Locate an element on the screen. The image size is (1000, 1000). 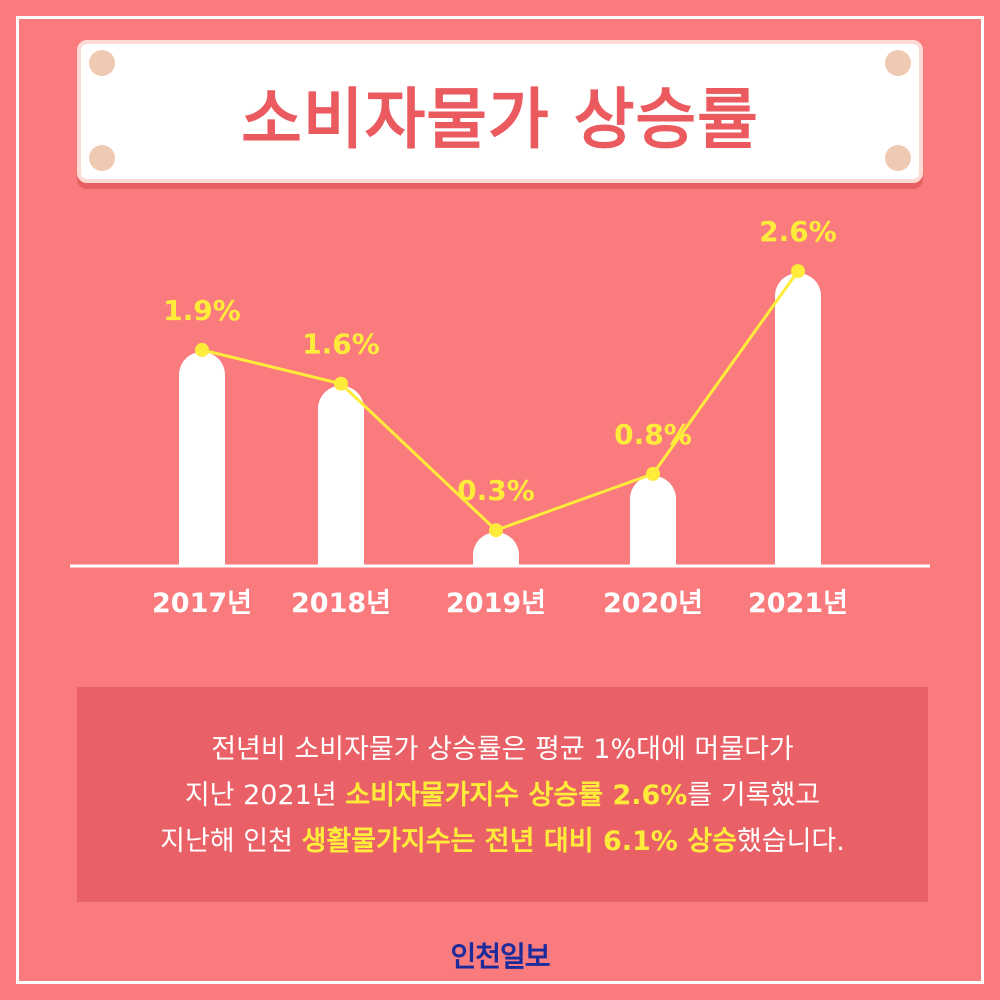
bar-2019년 is located at coordinates (496, 549).